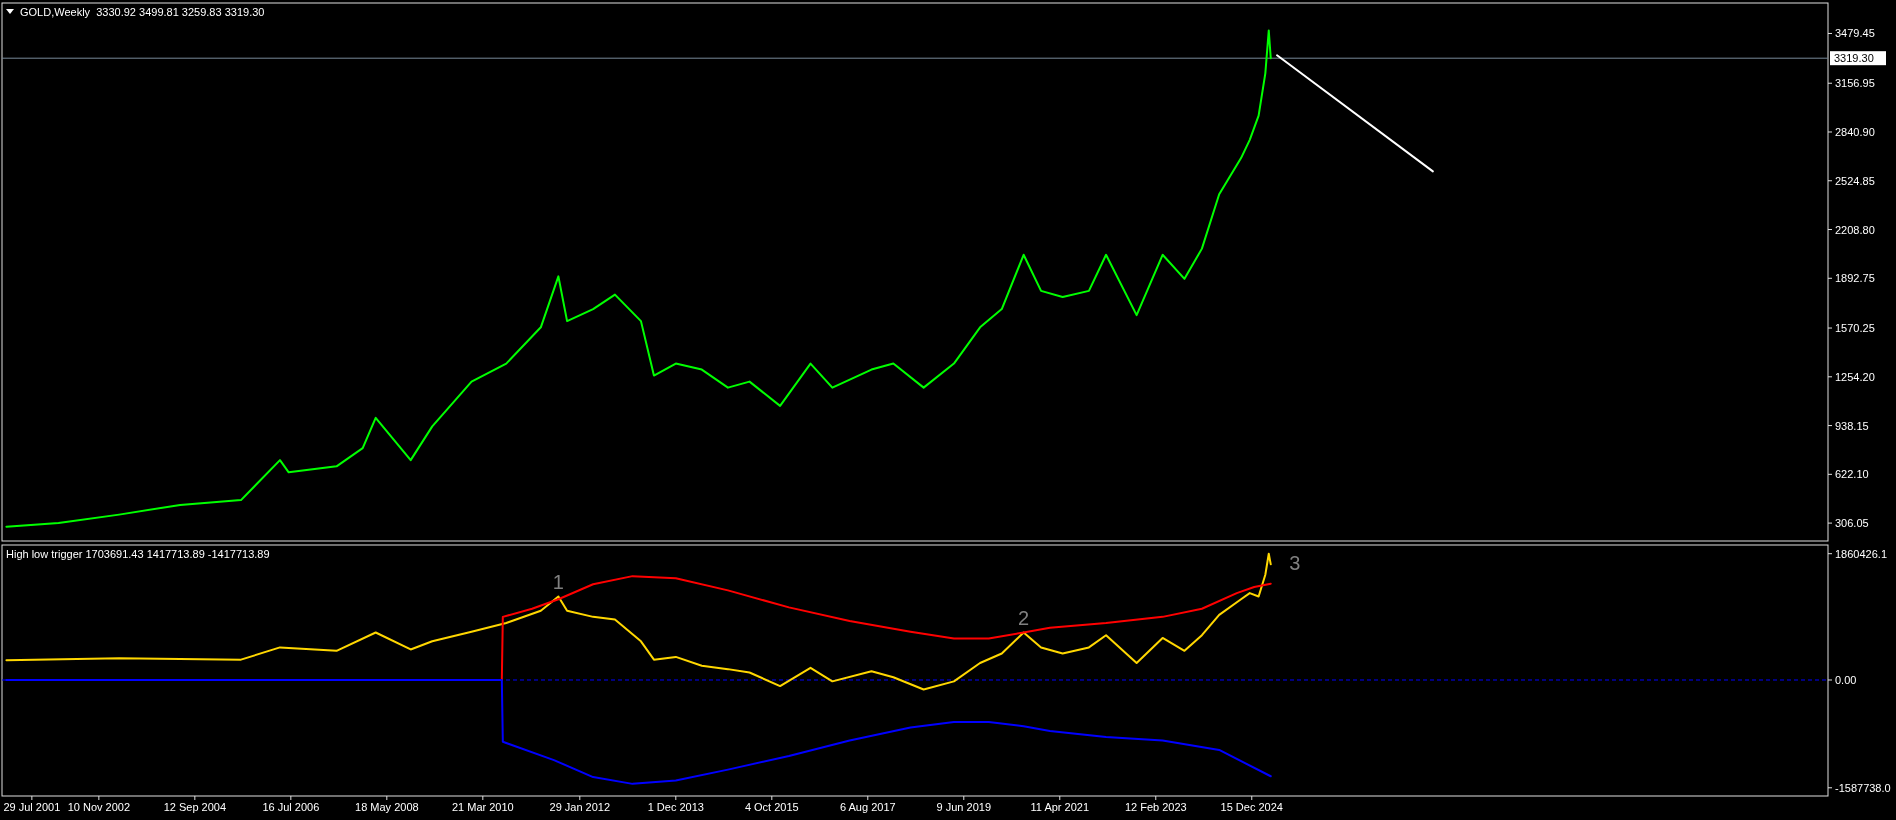 The height and width of the screenshot is (820, 1896). What do you see at coordinates (1852, 425) in the screenshot?
I see `y-tick-label: 938.15` at bounding box center [1852, 425].